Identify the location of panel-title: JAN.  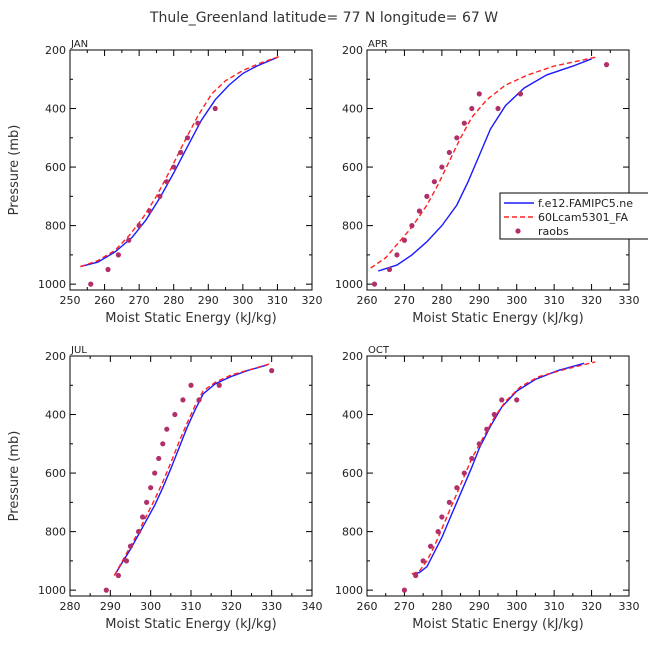
(79, 44).